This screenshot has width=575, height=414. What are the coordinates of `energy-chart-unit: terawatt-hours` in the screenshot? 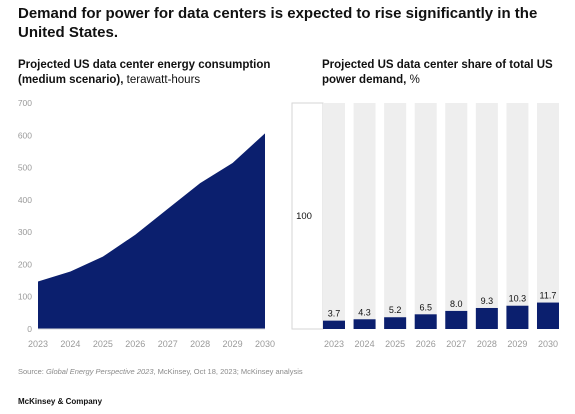 It's located at (163, 80).